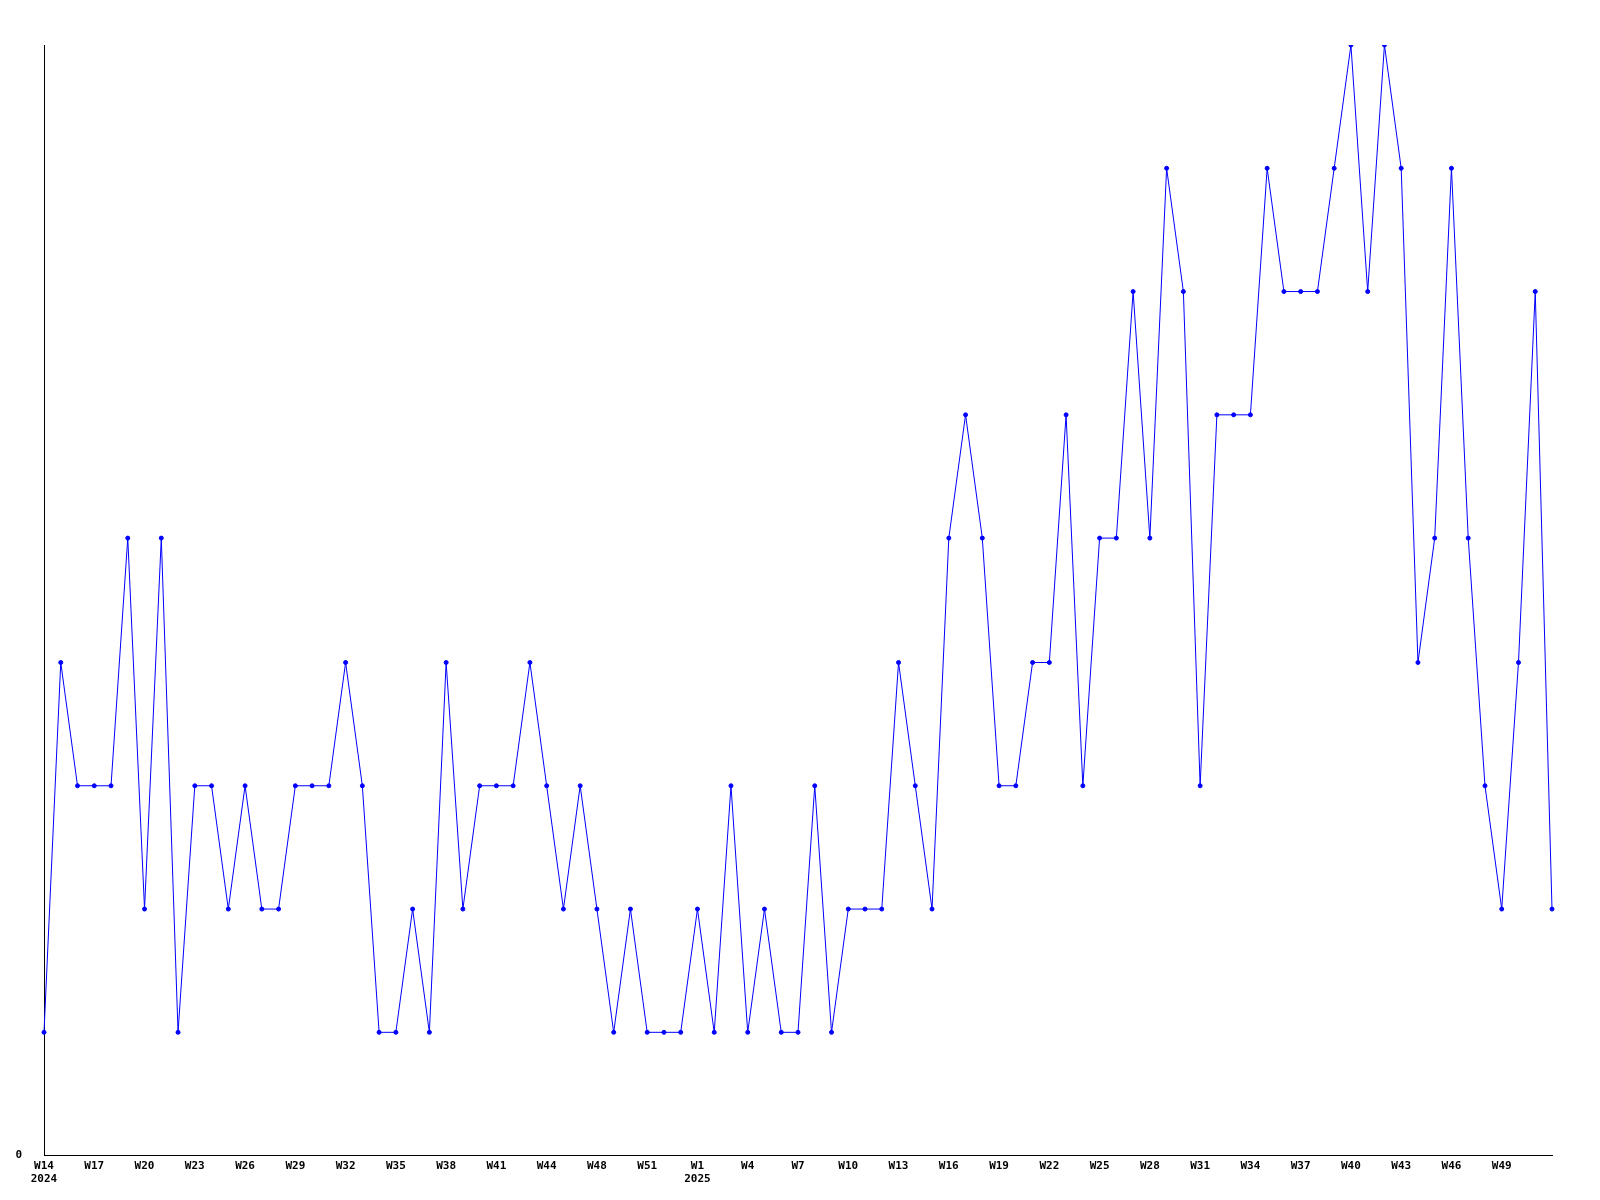 Image resolution: width=1600 pixels, height=1200 pixels. What do you see at coordinates (94, 1166) in the screenshot?
I see `x-tick-label: W17` at bounding box center [94, 1166].